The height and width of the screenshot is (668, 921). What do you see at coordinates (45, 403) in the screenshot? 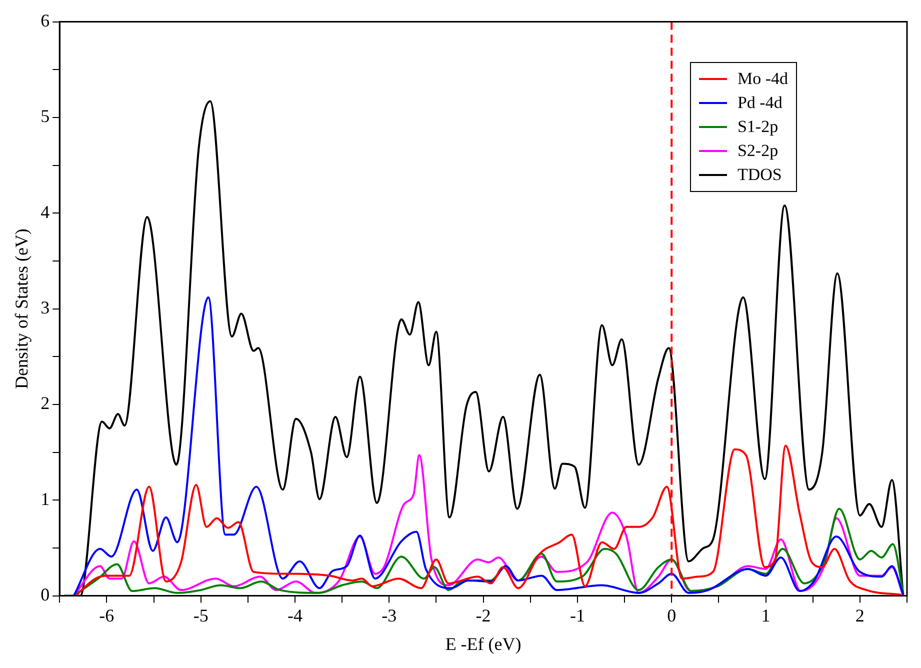
I see `y-tick-label: 2` at bounding box center [45, 403].